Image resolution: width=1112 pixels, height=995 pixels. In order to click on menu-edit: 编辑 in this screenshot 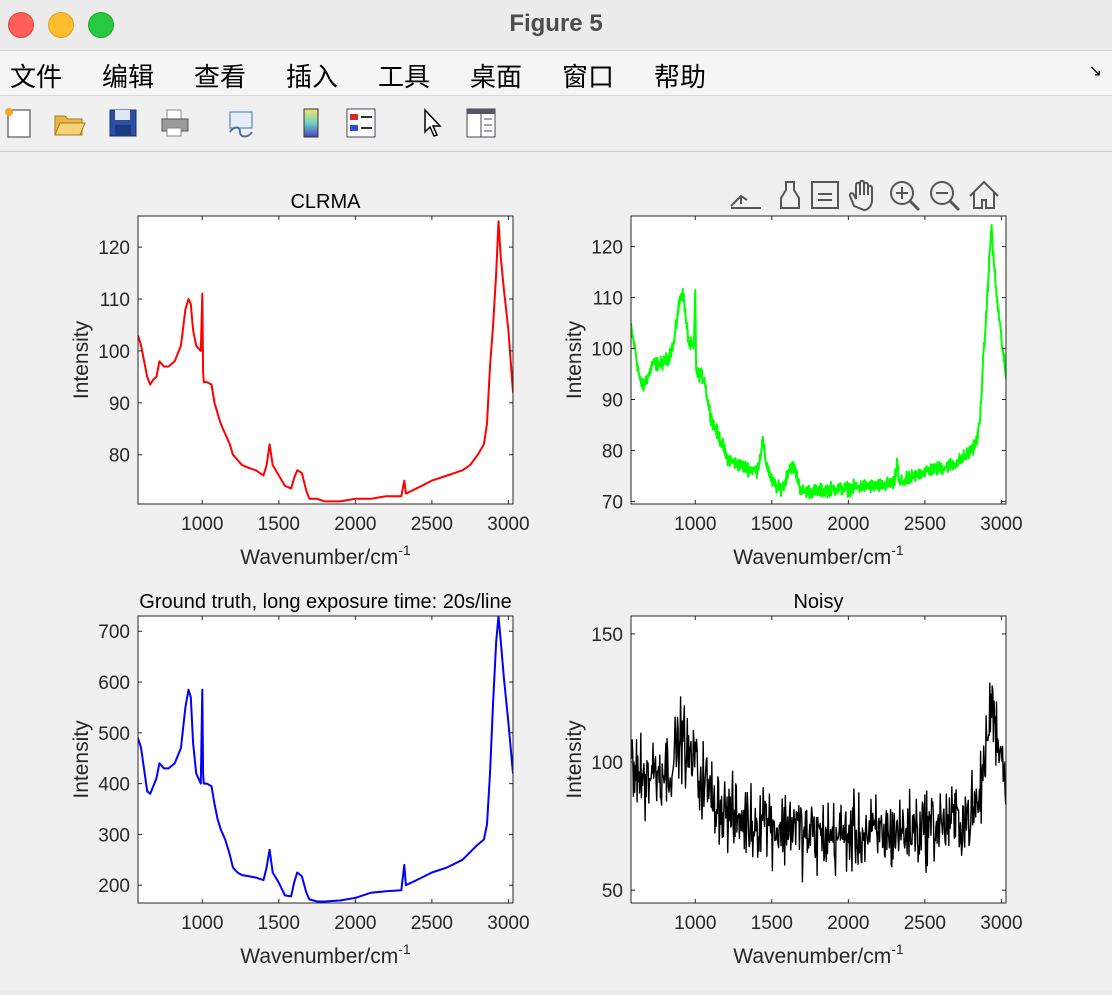, I will do `click(128, 78)`.